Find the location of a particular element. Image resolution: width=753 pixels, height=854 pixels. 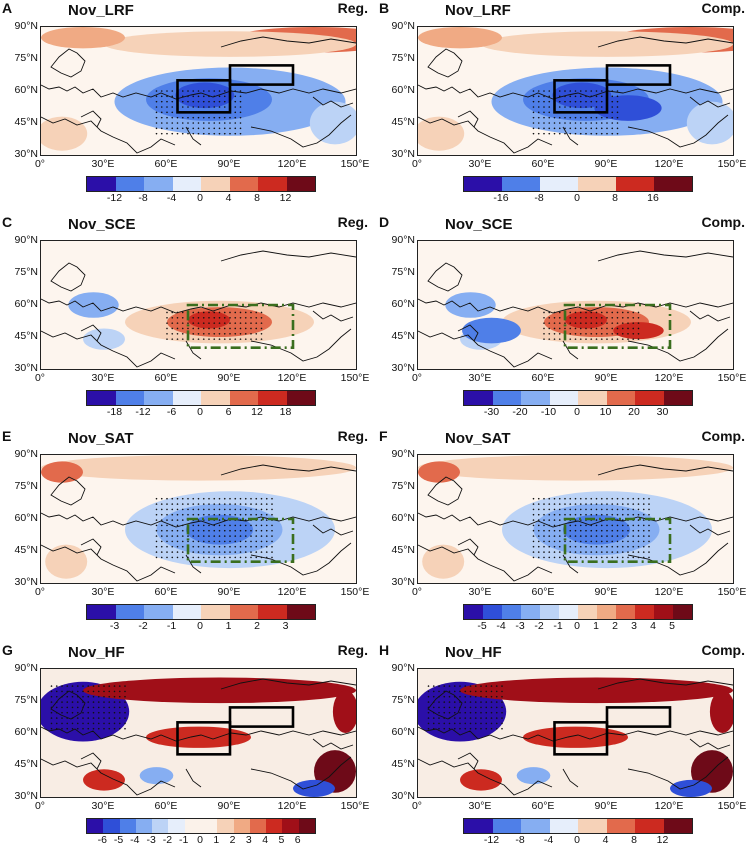

colorbar-tick-label: 3 is located at coordinates (634, 626).